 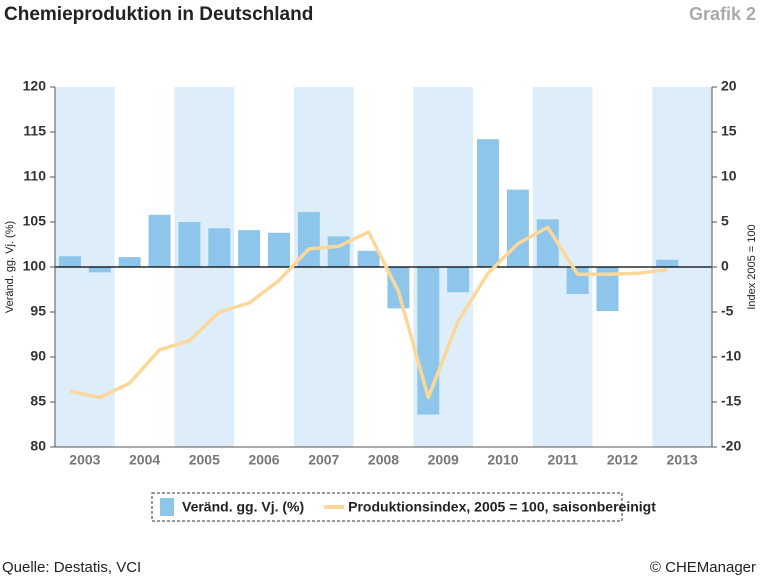 What do you see at coordinates (243, 507) in the screenshot?
I see `legend-label: Veränd. gg. Vj. (%)` at bounding box center [243, 507].